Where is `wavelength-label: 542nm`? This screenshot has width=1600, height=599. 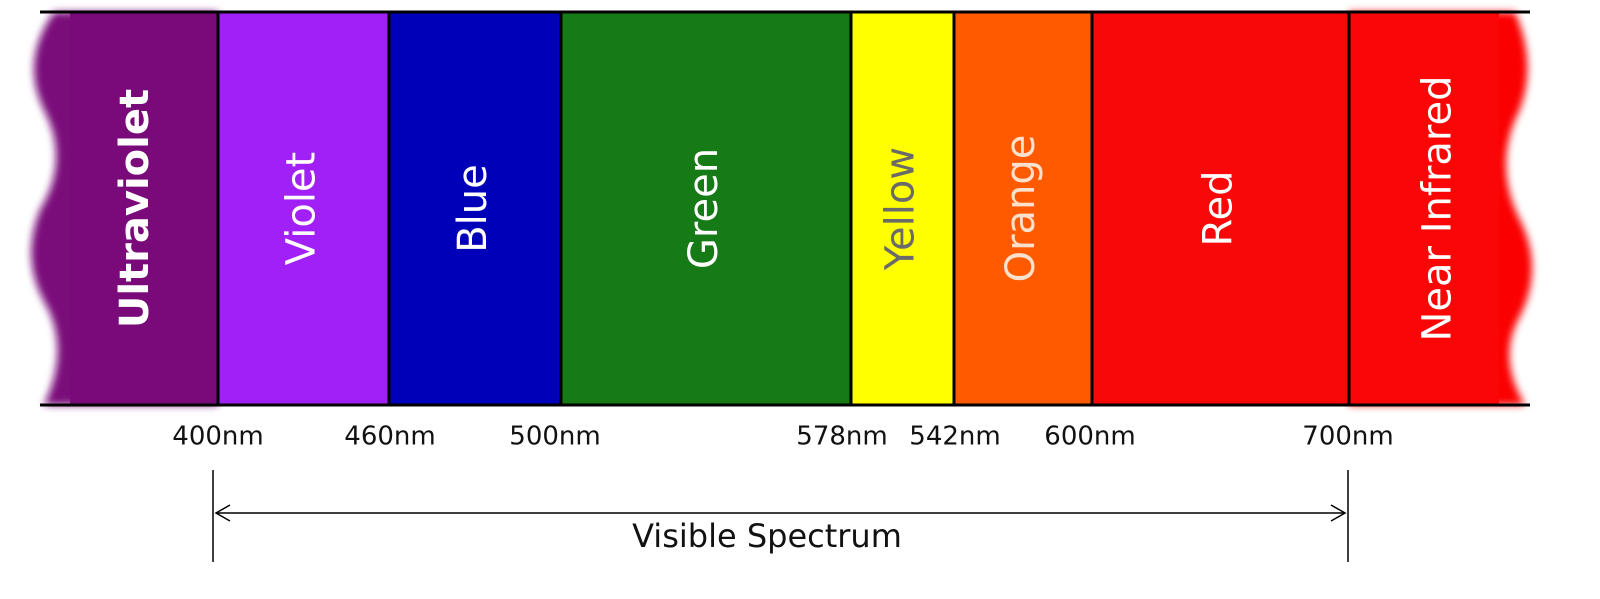 wavelength-label: 542nm is located at coordinates (954, 437).